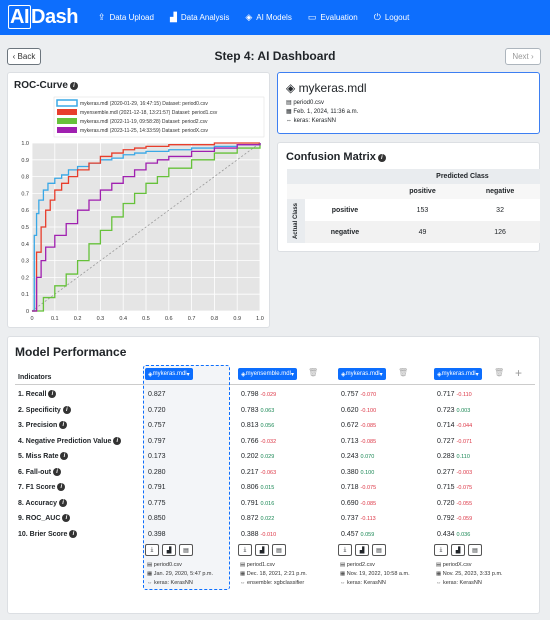 The width and height of the screenshot is (550, 620). What do you see at coordinates (357, 518) in the screenshot?
I see `metric-value: 0.737 -0.113` at bounding box center [357, 518].